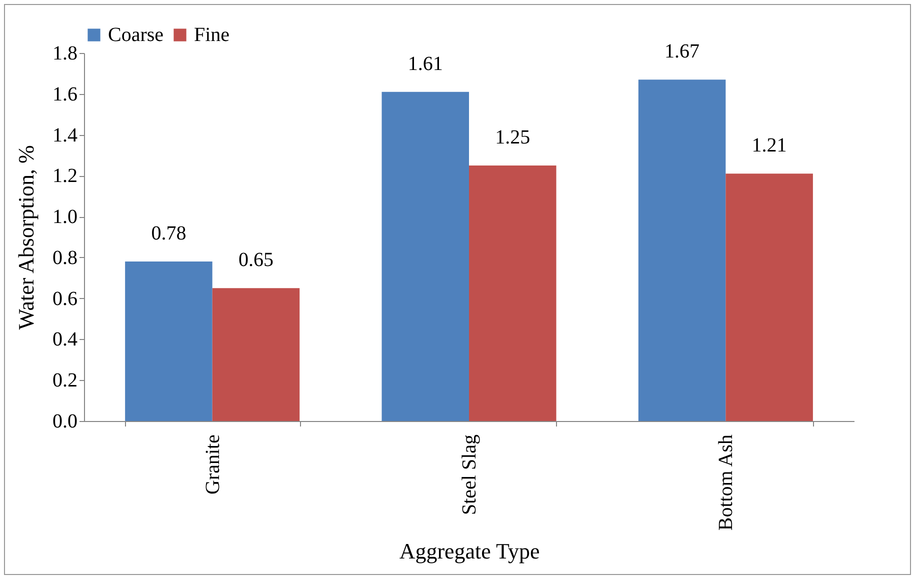 Image resolution: width=917 pixels, height=581 pixels. Describe the element at coordinates (65, 257) in the screenshot. I see `y-tick-label: 0.8` at that location.